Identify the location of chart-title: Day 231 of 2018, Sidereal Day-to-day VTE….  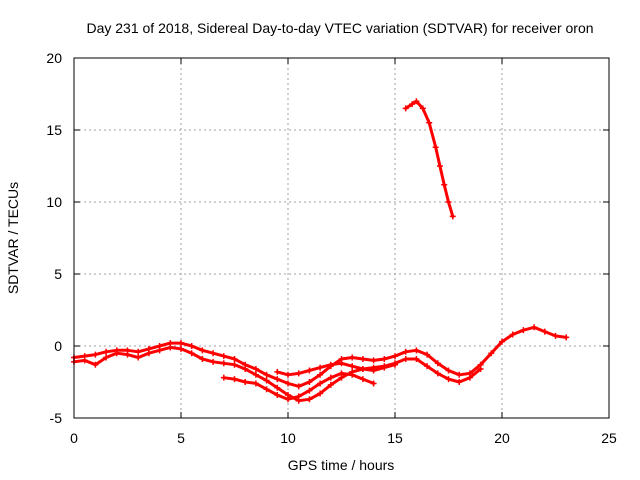
(339, 28).